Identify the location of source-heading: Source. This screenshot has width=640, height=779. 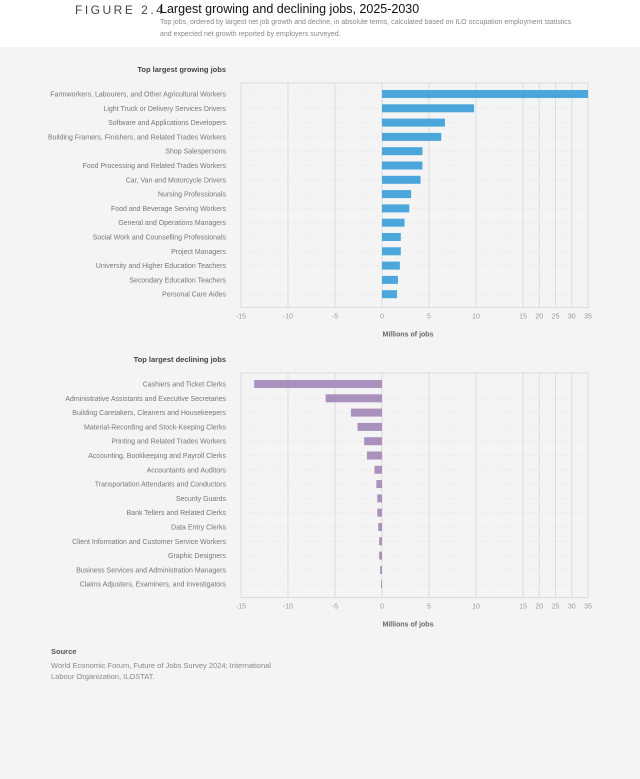
(64, 651).